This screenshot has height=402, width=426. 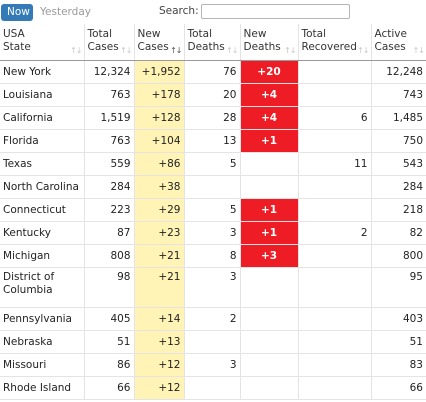 I want to click on cell-total-cases: 87, so click(x=109, y=233).